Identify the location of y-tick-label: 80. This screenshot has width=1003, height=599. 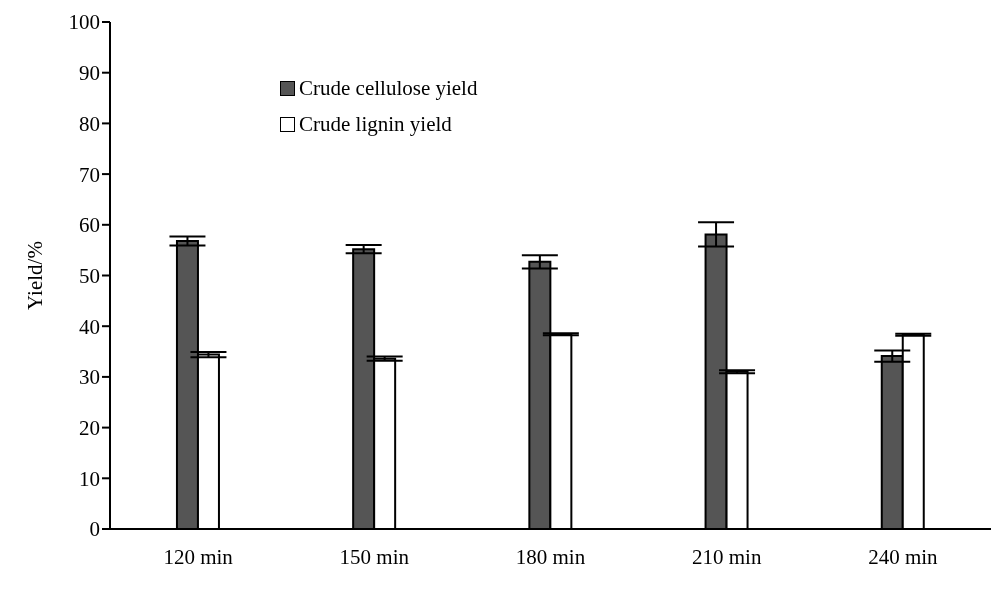
(89, 123).